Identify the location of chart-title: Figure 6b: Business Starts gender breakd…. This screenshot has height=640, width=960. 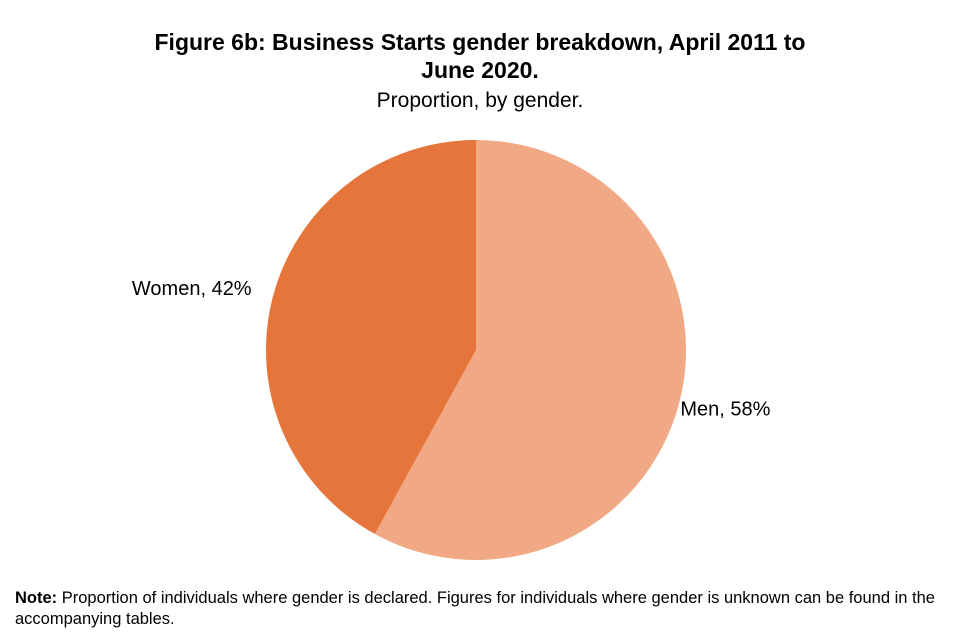
(480, 56).